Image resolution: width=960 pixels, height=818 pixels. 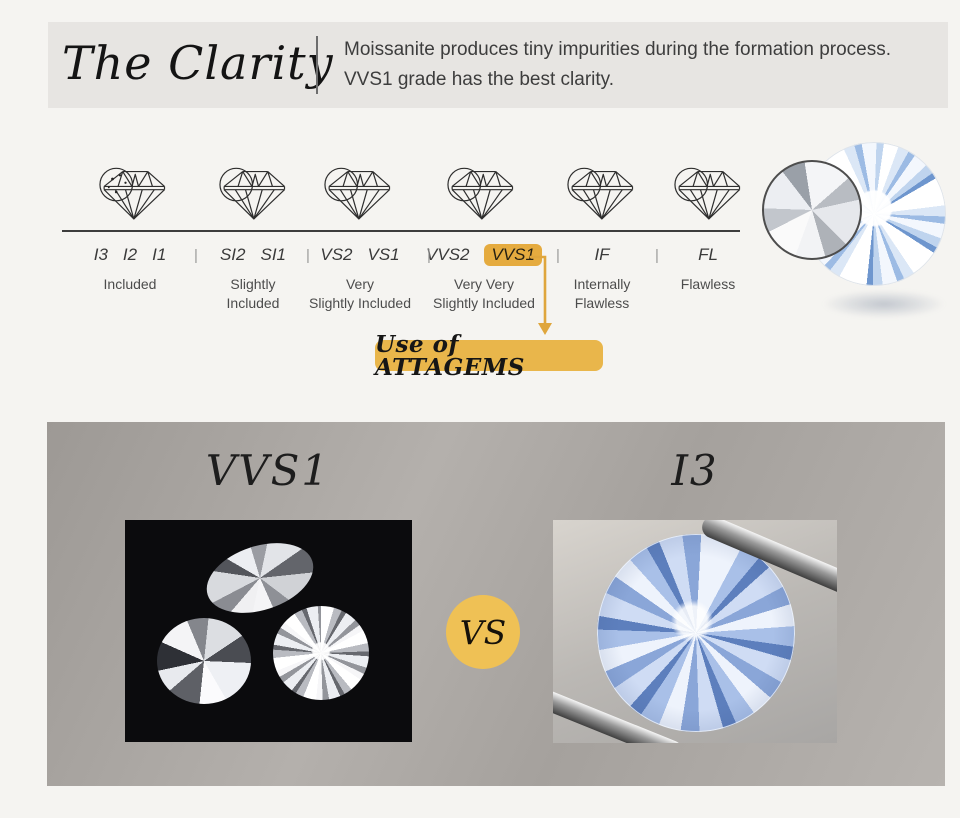 I want to click on grade-label-highlighted: VVS1, so click(x=513, y=255).